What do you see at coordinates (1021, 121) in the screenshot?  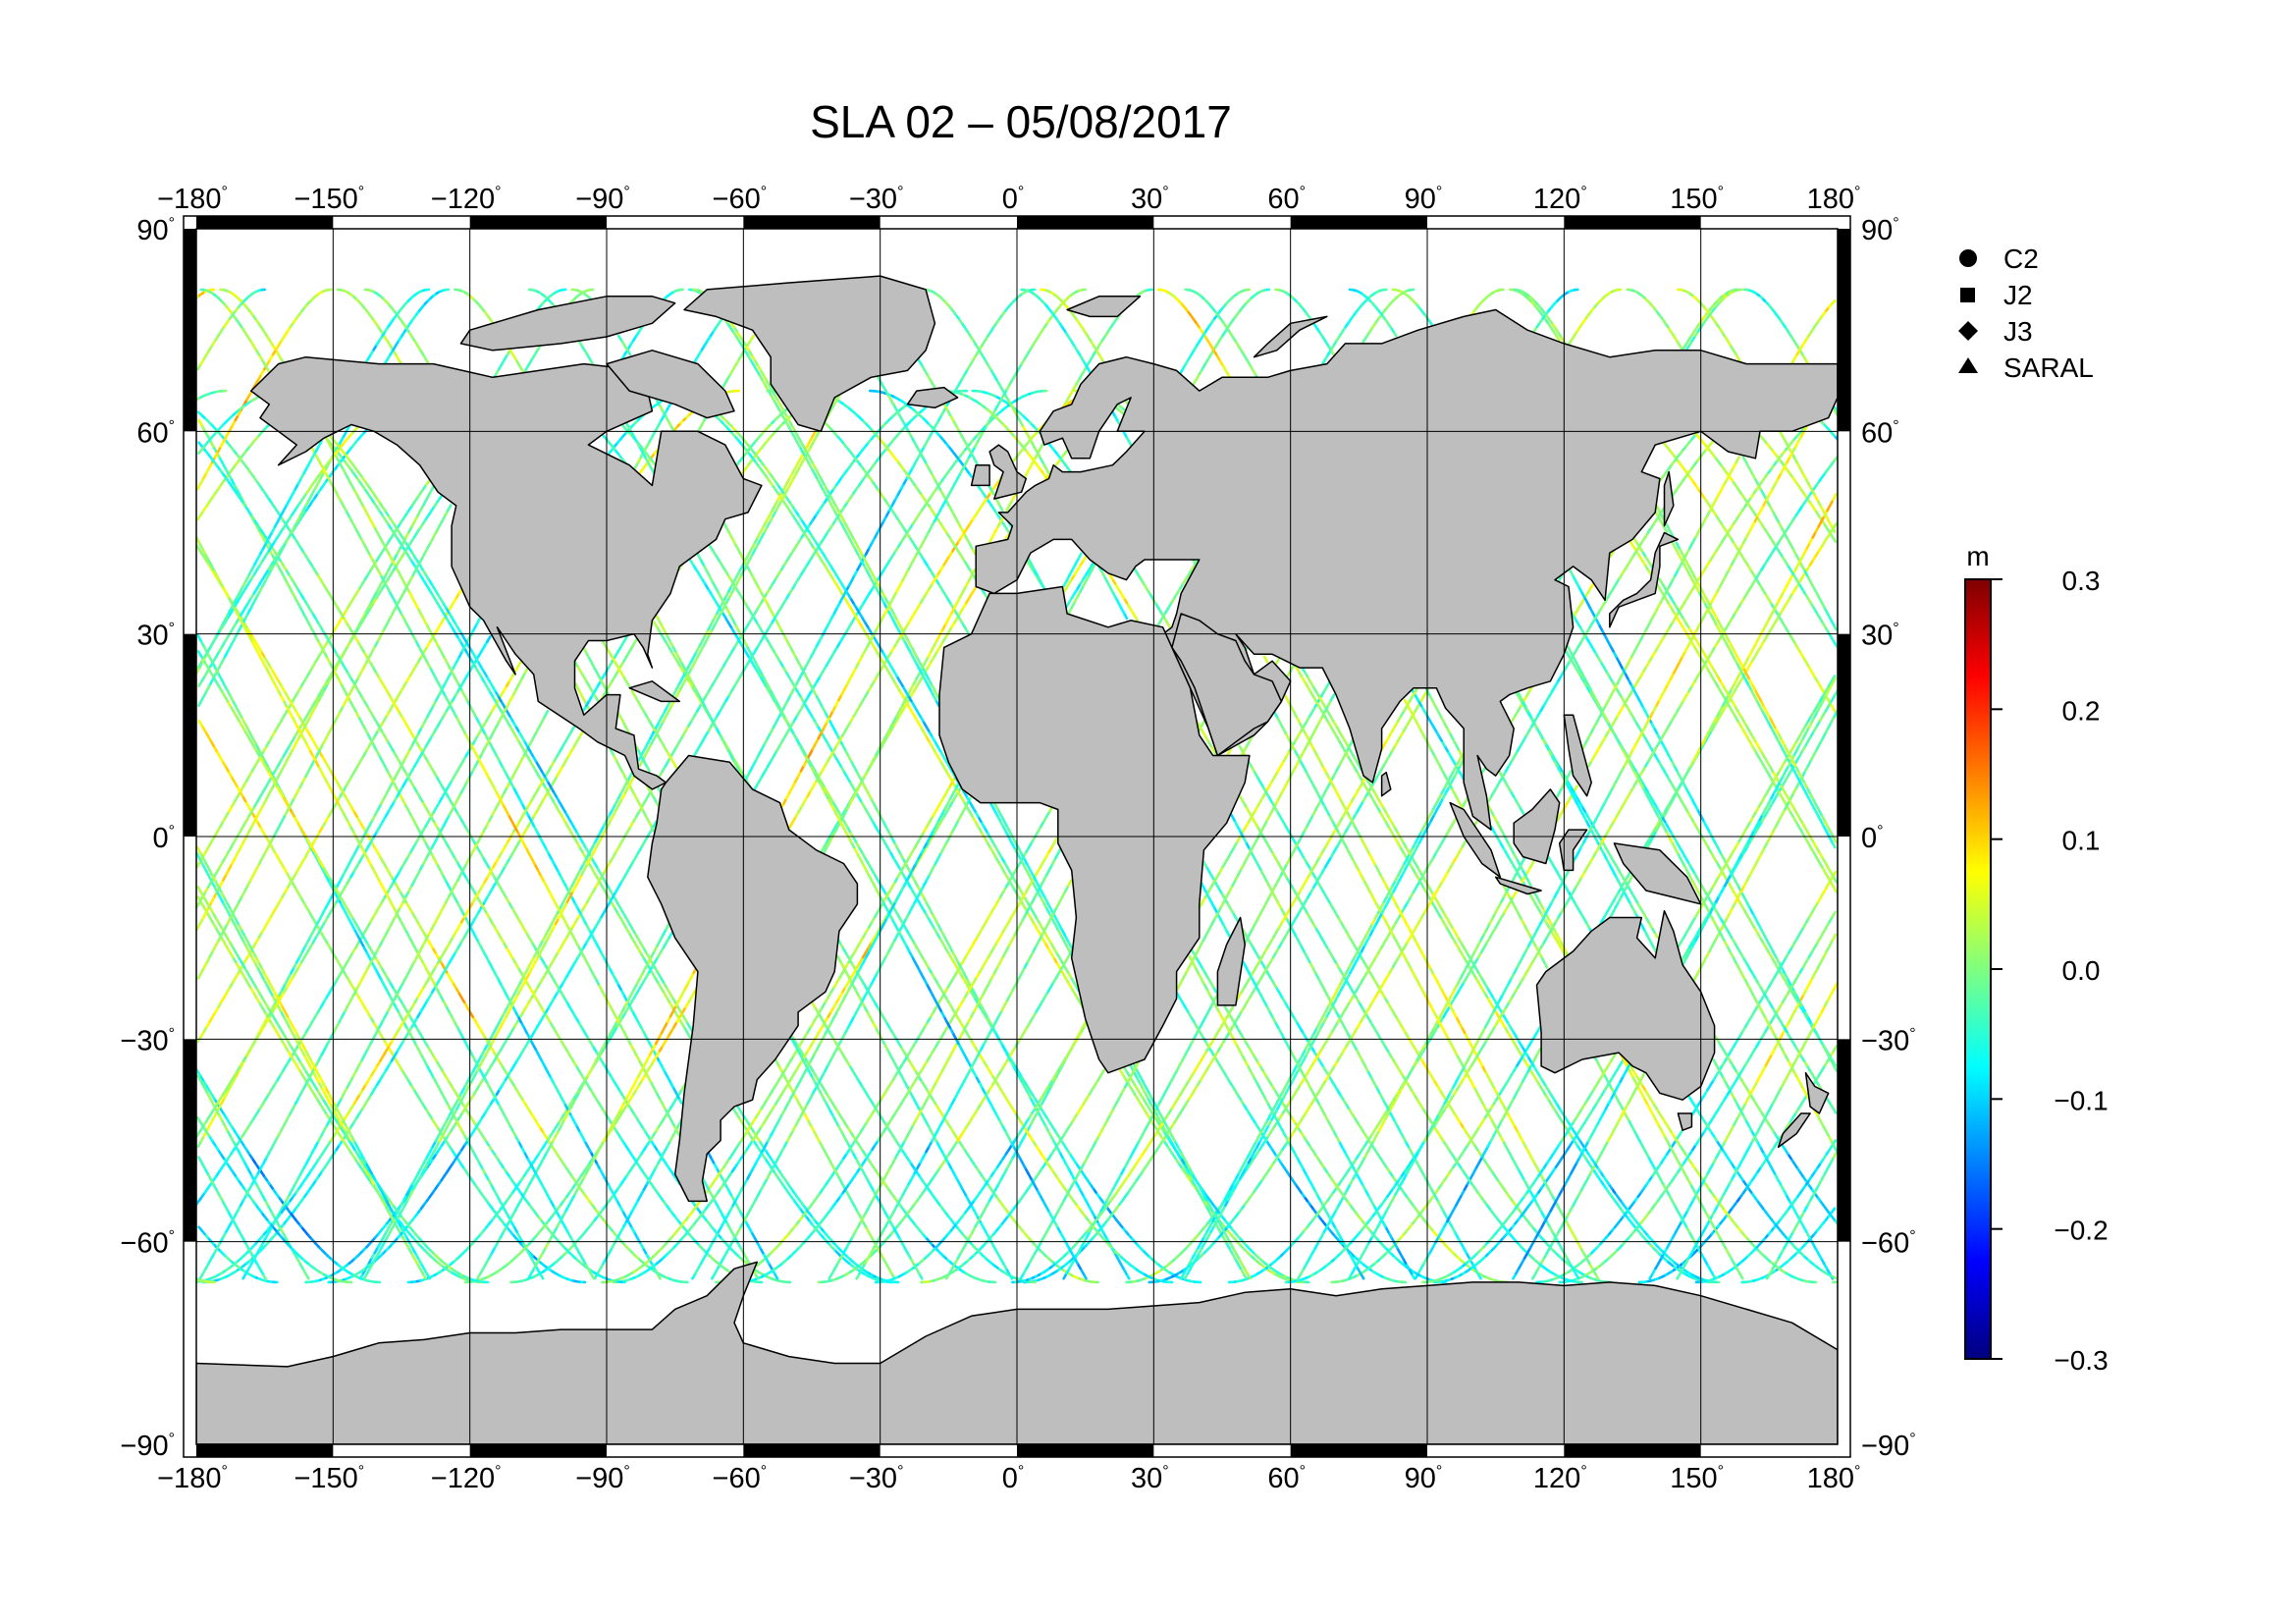 I see `map-title: SLA 02 – 05/08/2017` at bounding box center [1021, 121].